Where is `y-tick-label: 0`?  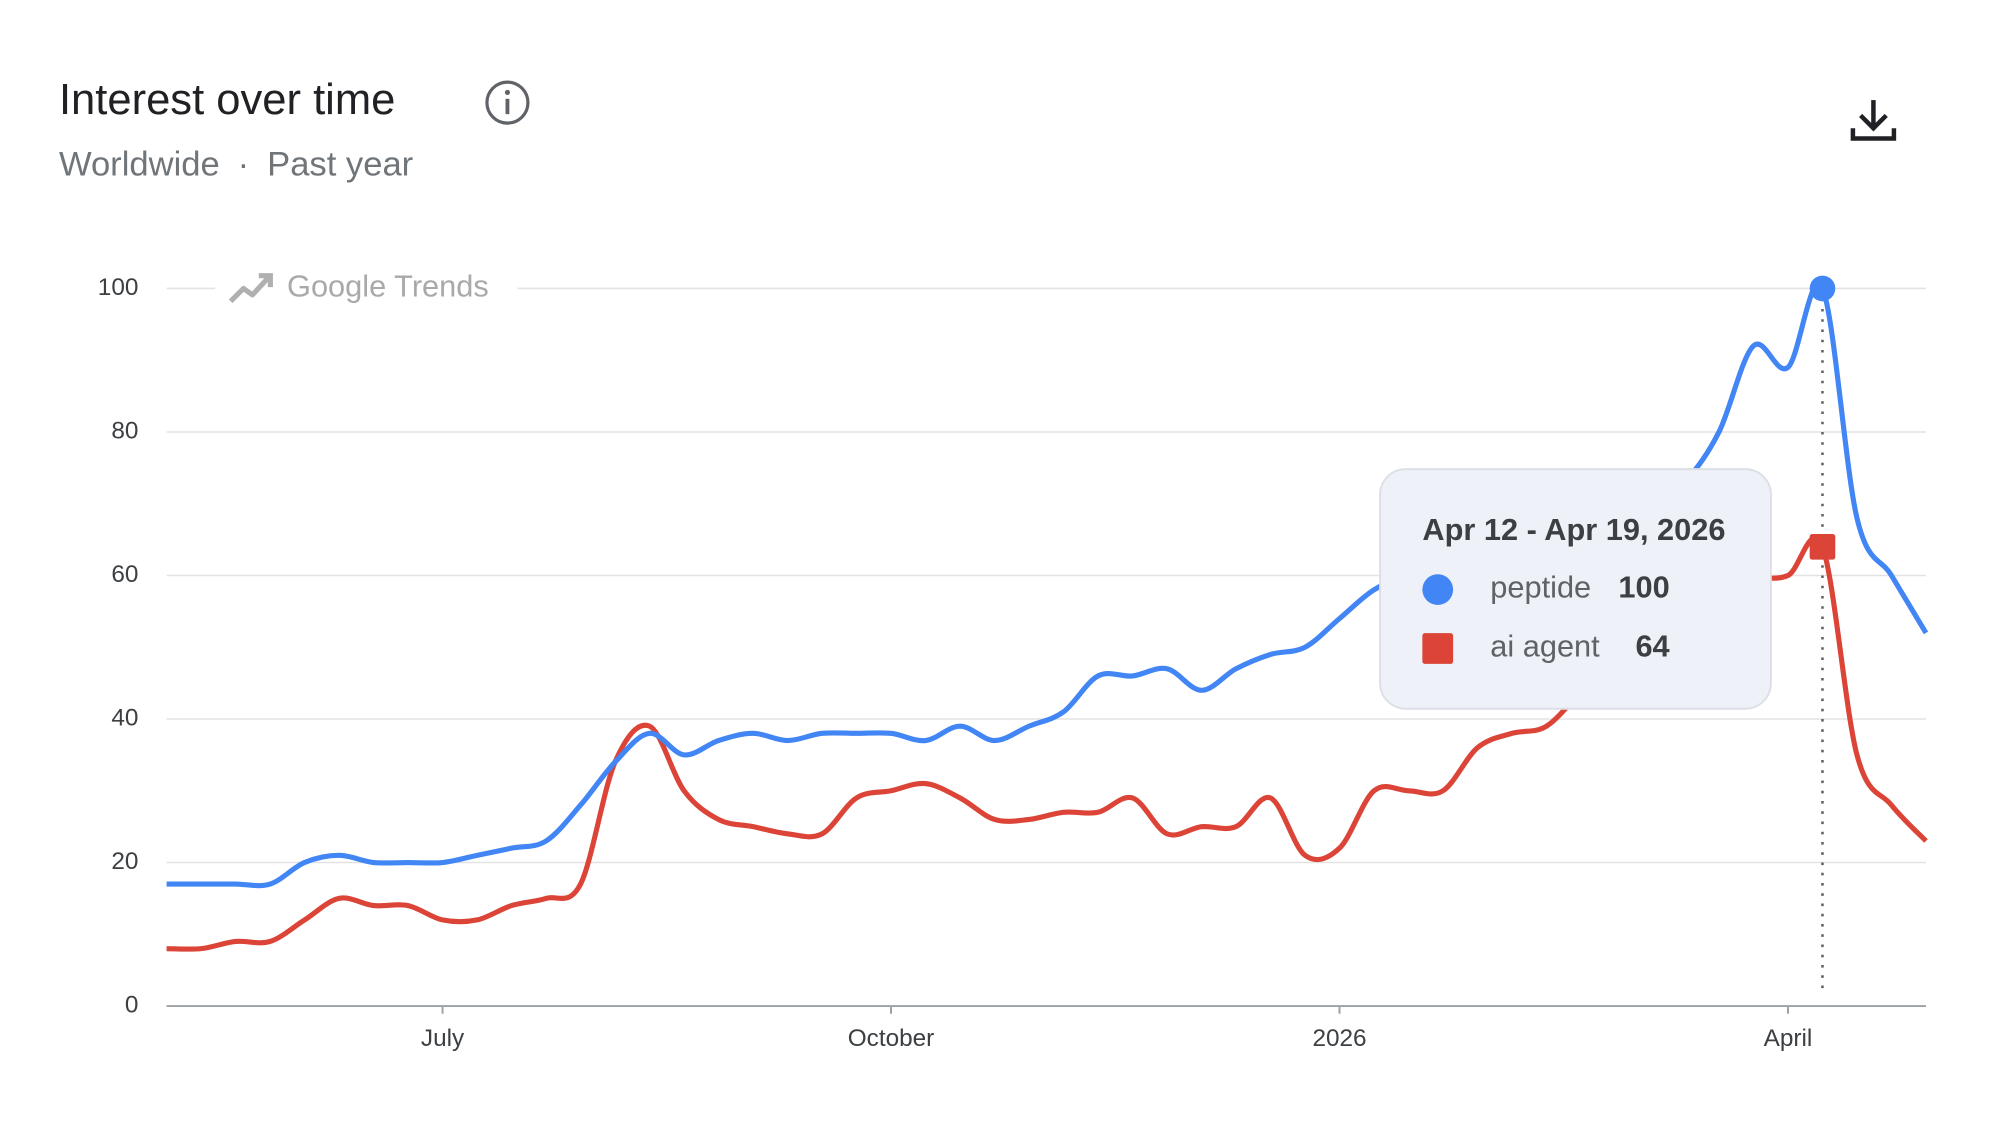 y-tick-label: 0 is located at coordinates (132, 1004).